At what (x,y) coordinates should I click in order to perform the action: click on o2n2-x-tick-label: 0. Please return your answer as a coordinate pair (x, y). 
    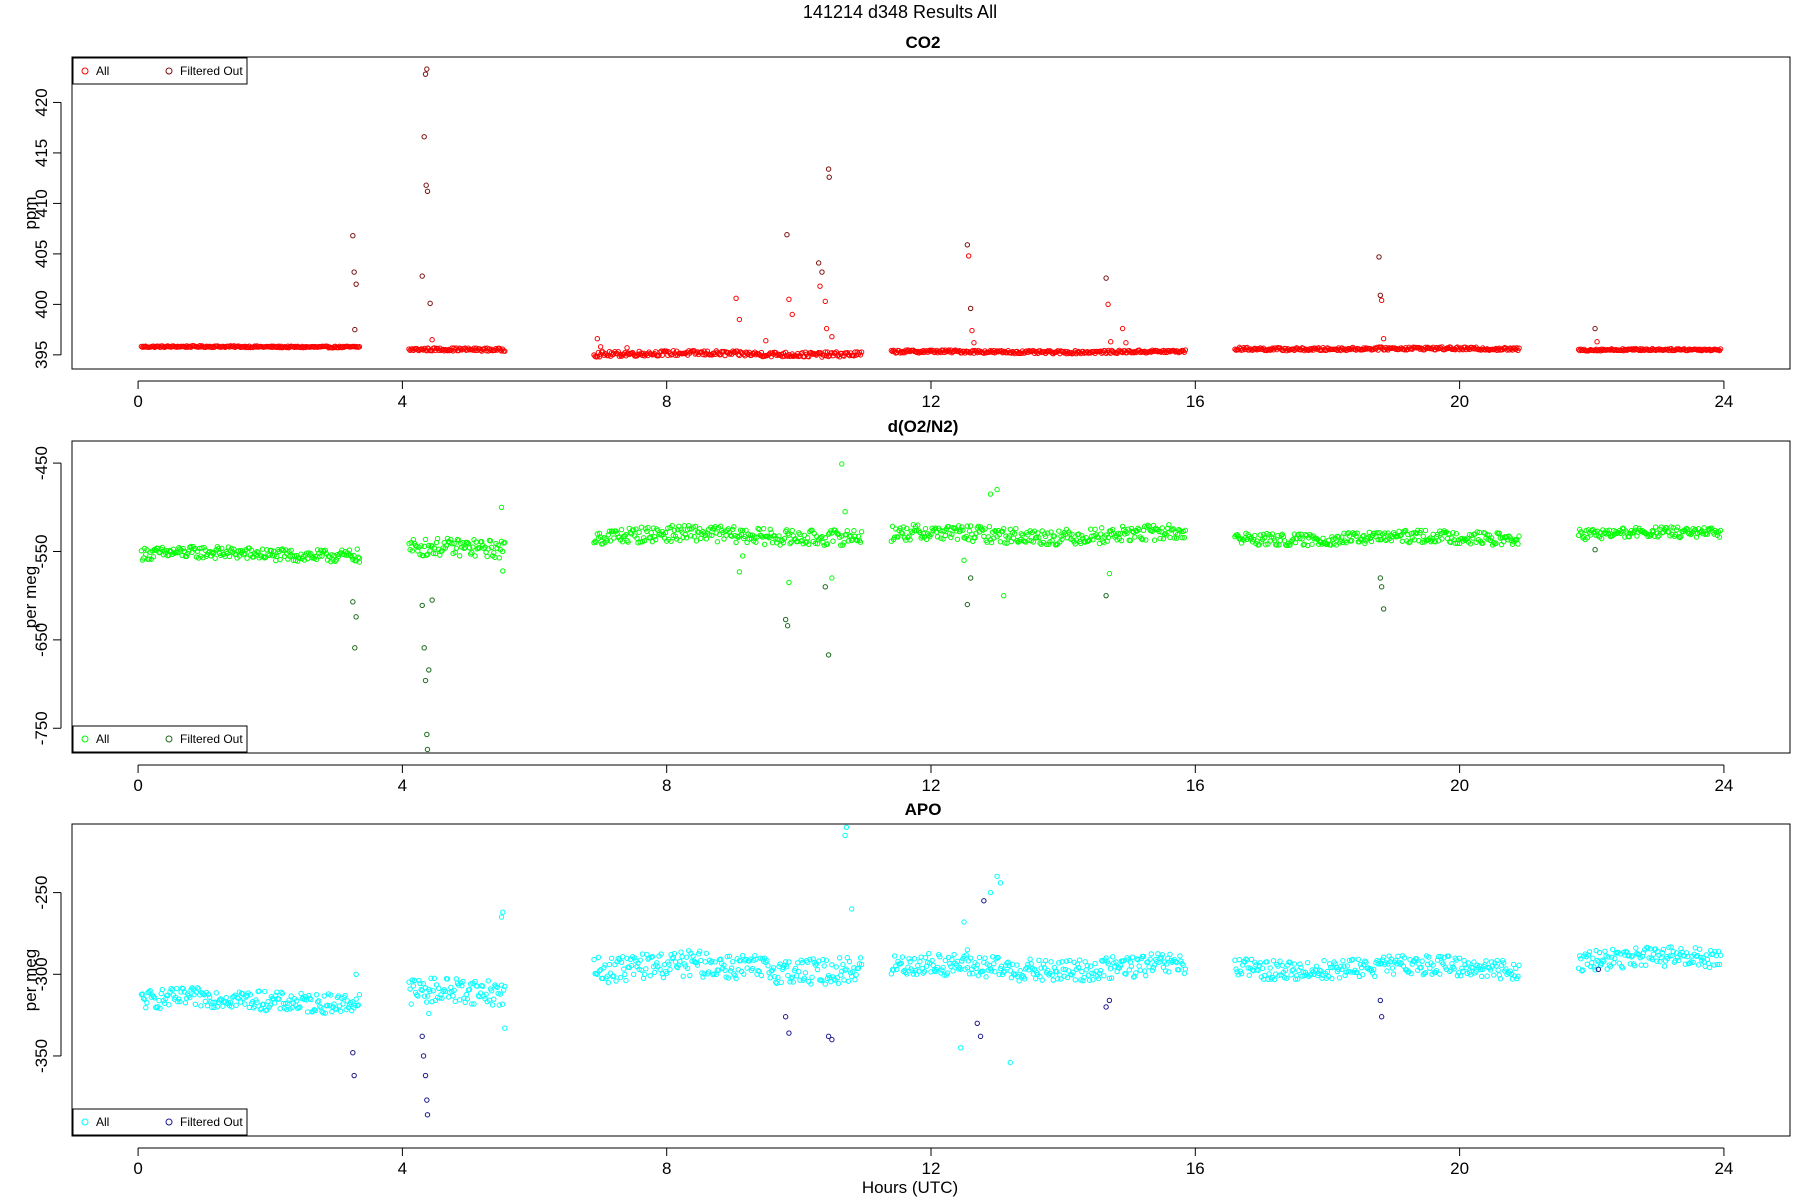
    Looking at the image, I should click on (137, 785).